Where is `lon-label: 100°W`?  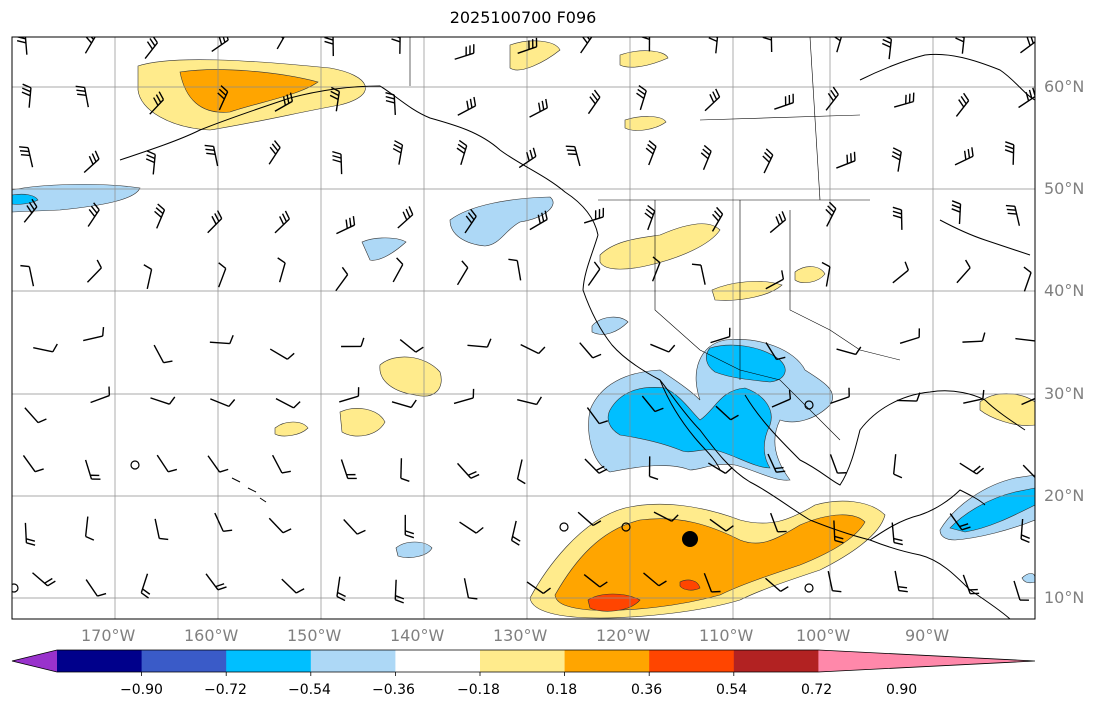 lon-label: 100°W is located at coordinates (823, 635).